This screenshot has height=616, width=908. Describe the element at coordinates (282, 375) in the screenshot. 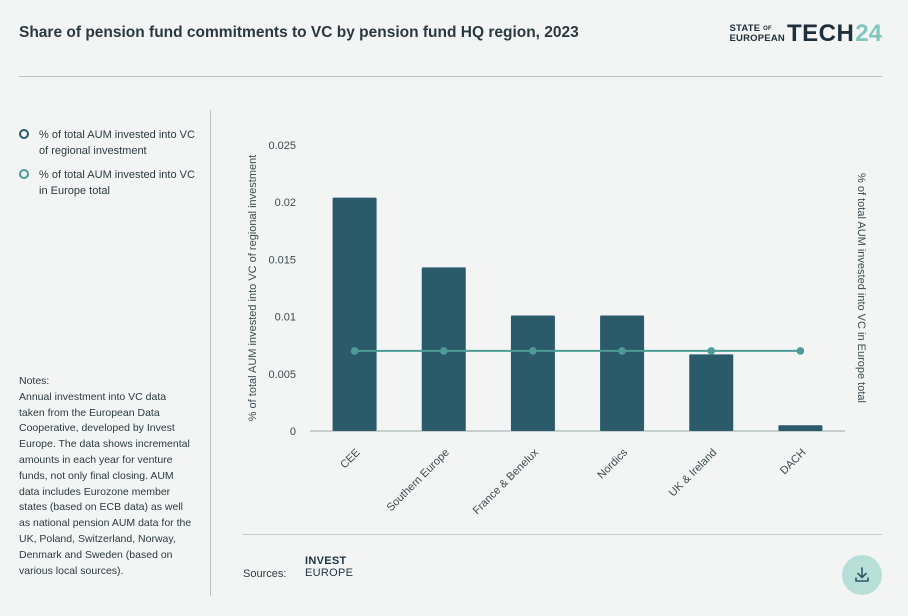

I see `y-tick-label: 0.005` at that location.